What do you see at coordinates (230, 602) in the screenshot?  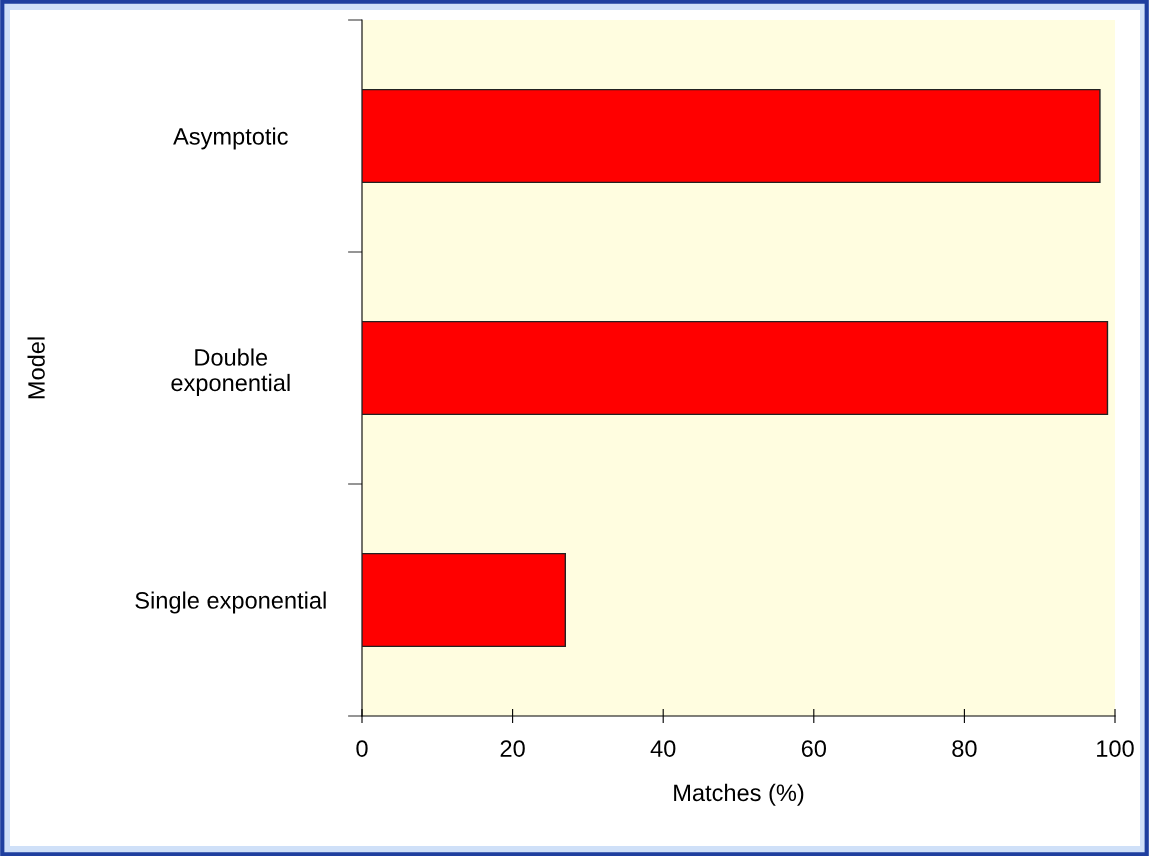 I see `y-tick-label: Single exponential` at bounding box center [230, 602].